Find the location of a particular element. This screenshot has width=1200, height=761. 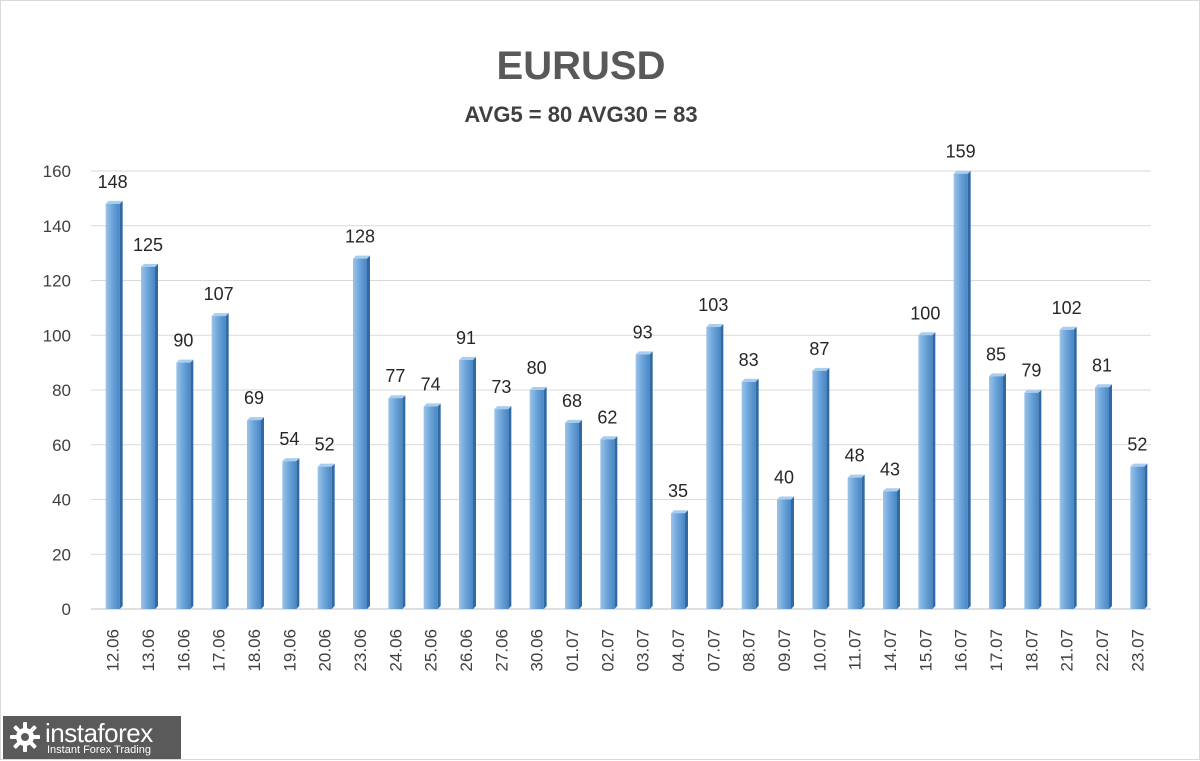

y-tick-label: 160 is located at coordinates (57, 171).